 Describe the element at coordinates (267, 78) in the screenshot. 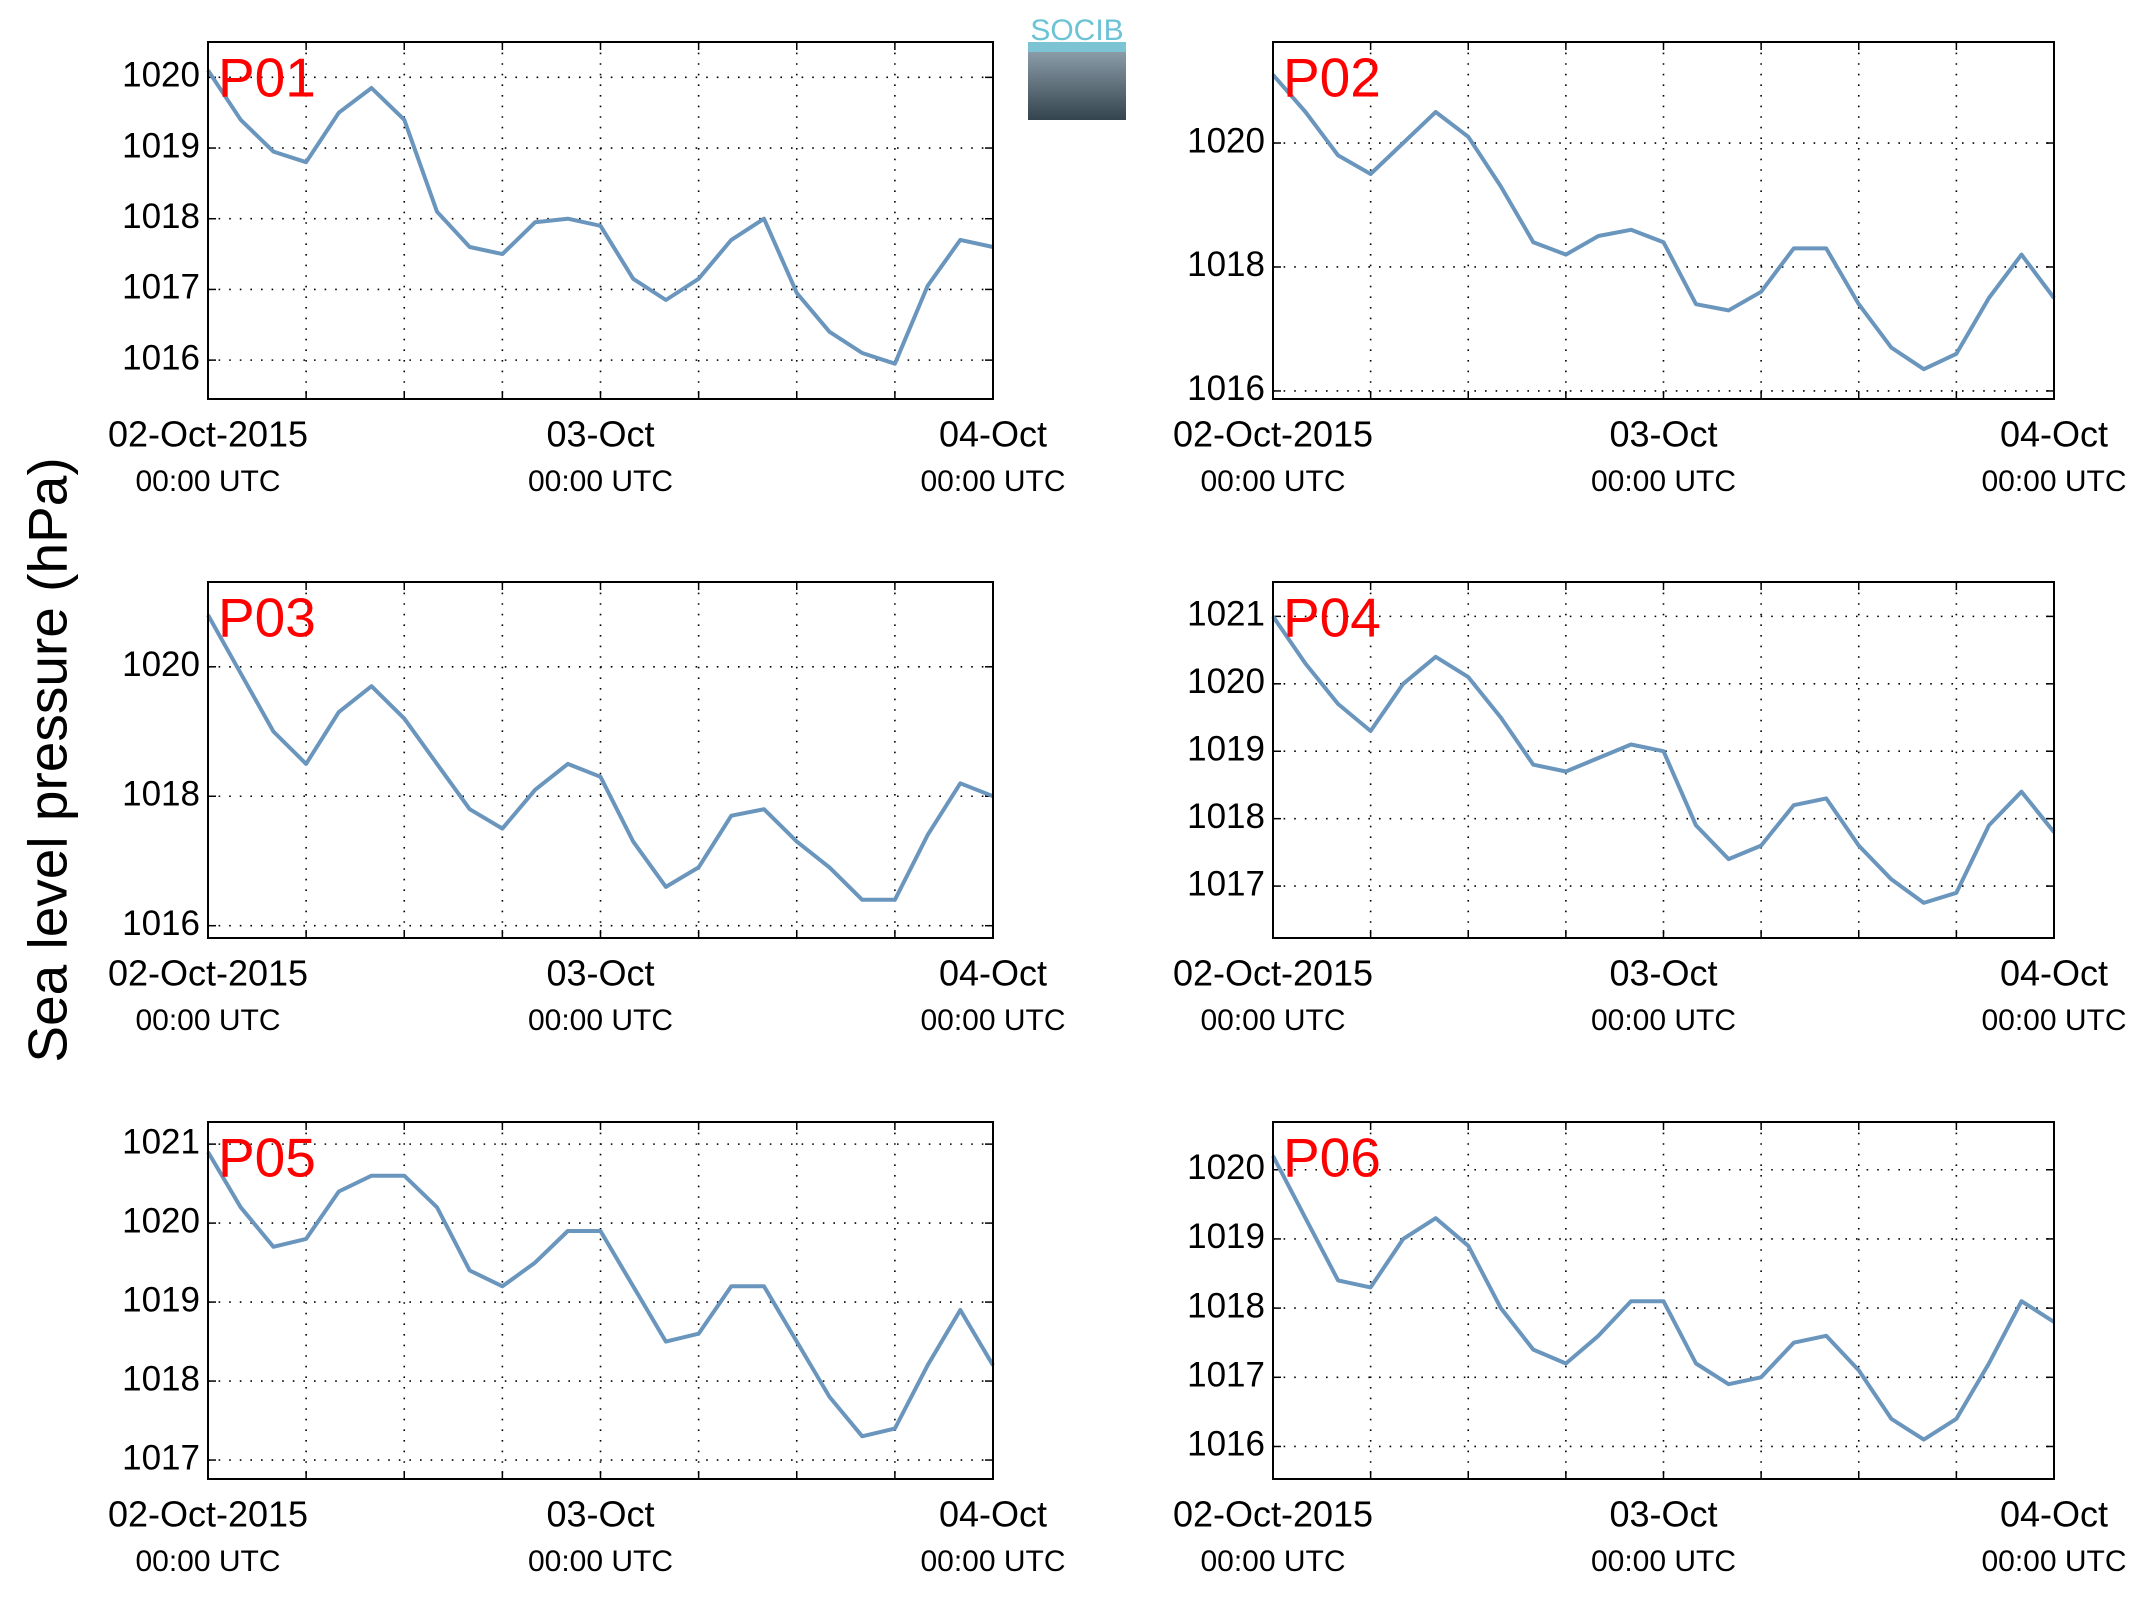

I see `subplot-title: P01` at that location.